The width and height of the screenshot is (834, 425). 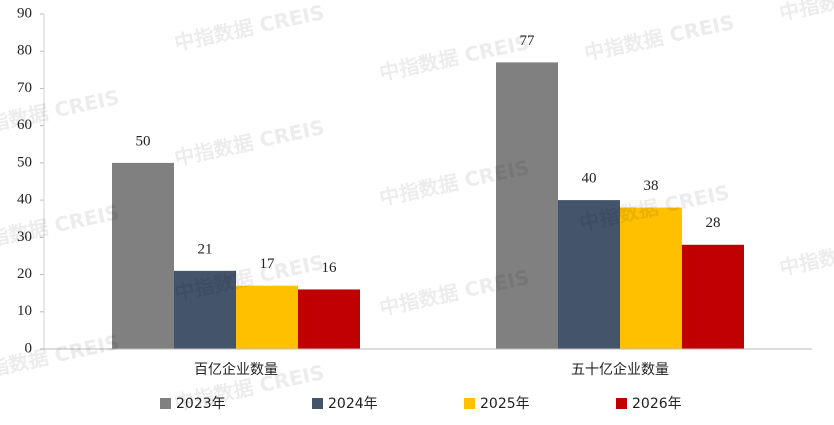 I want to click on y-tick-label: 90, so click(x=24, y=13).